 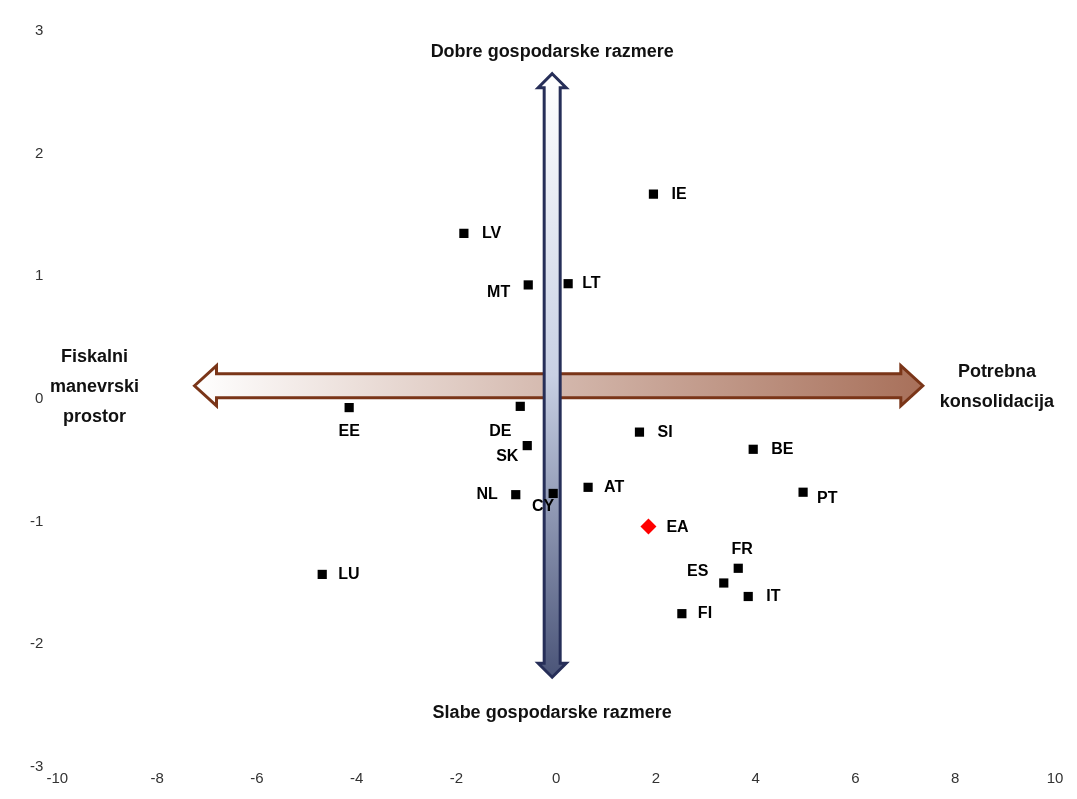 What do you see at coordinates (782, 448) in the screenshot?
I see `series-label: BE` at bounding box center [782, 448].